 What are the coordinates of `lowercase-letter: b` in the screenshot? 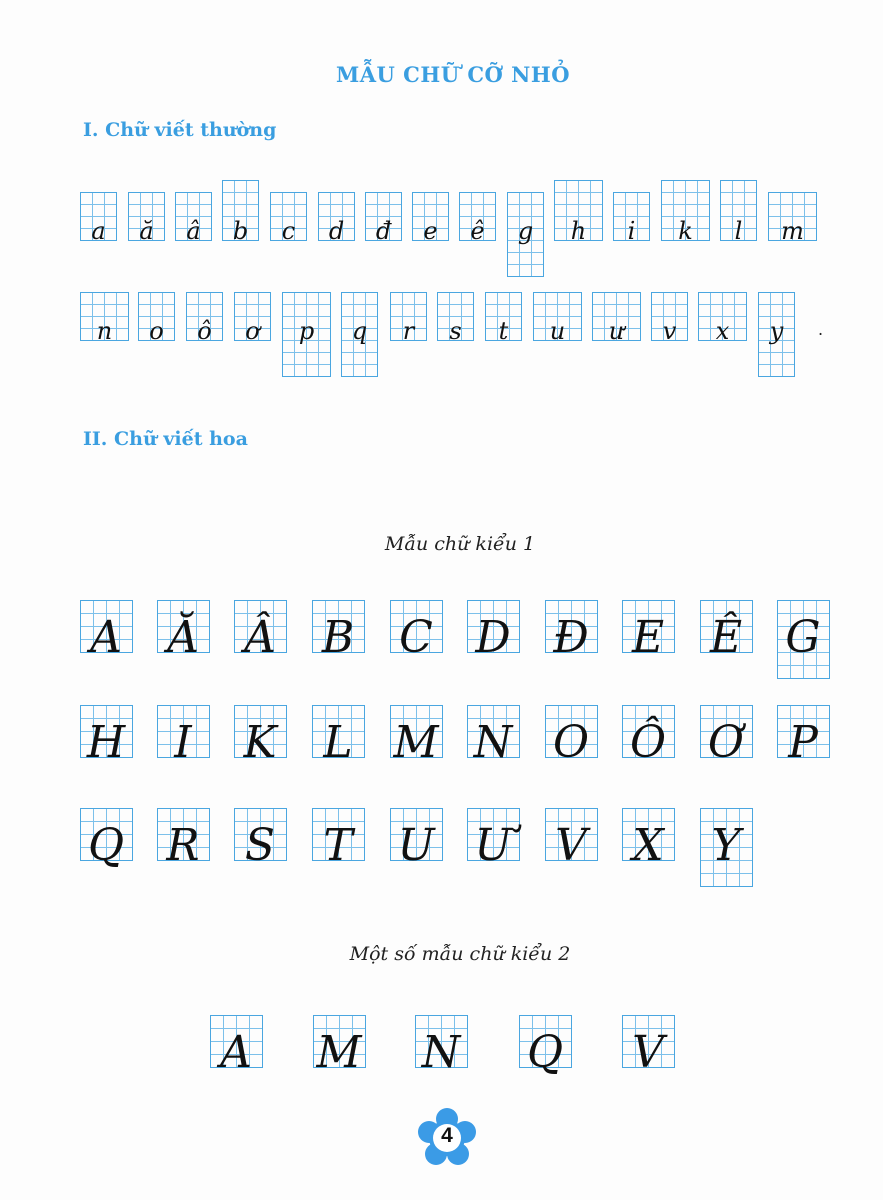 It's located at (240, 231).